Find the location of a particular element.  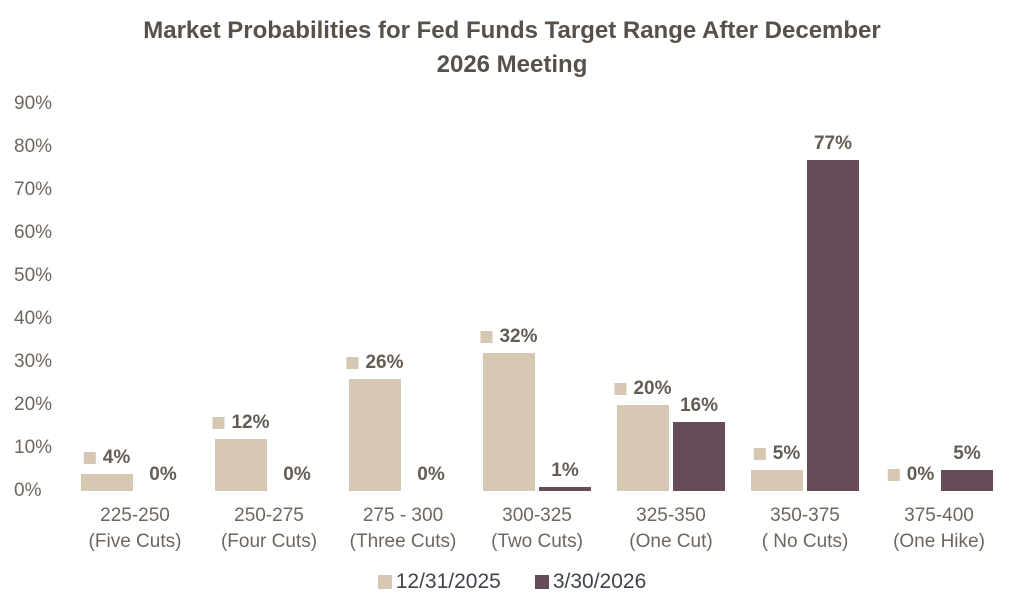

y-axis-tick-label: 20% is located at coordinates (33, 404).